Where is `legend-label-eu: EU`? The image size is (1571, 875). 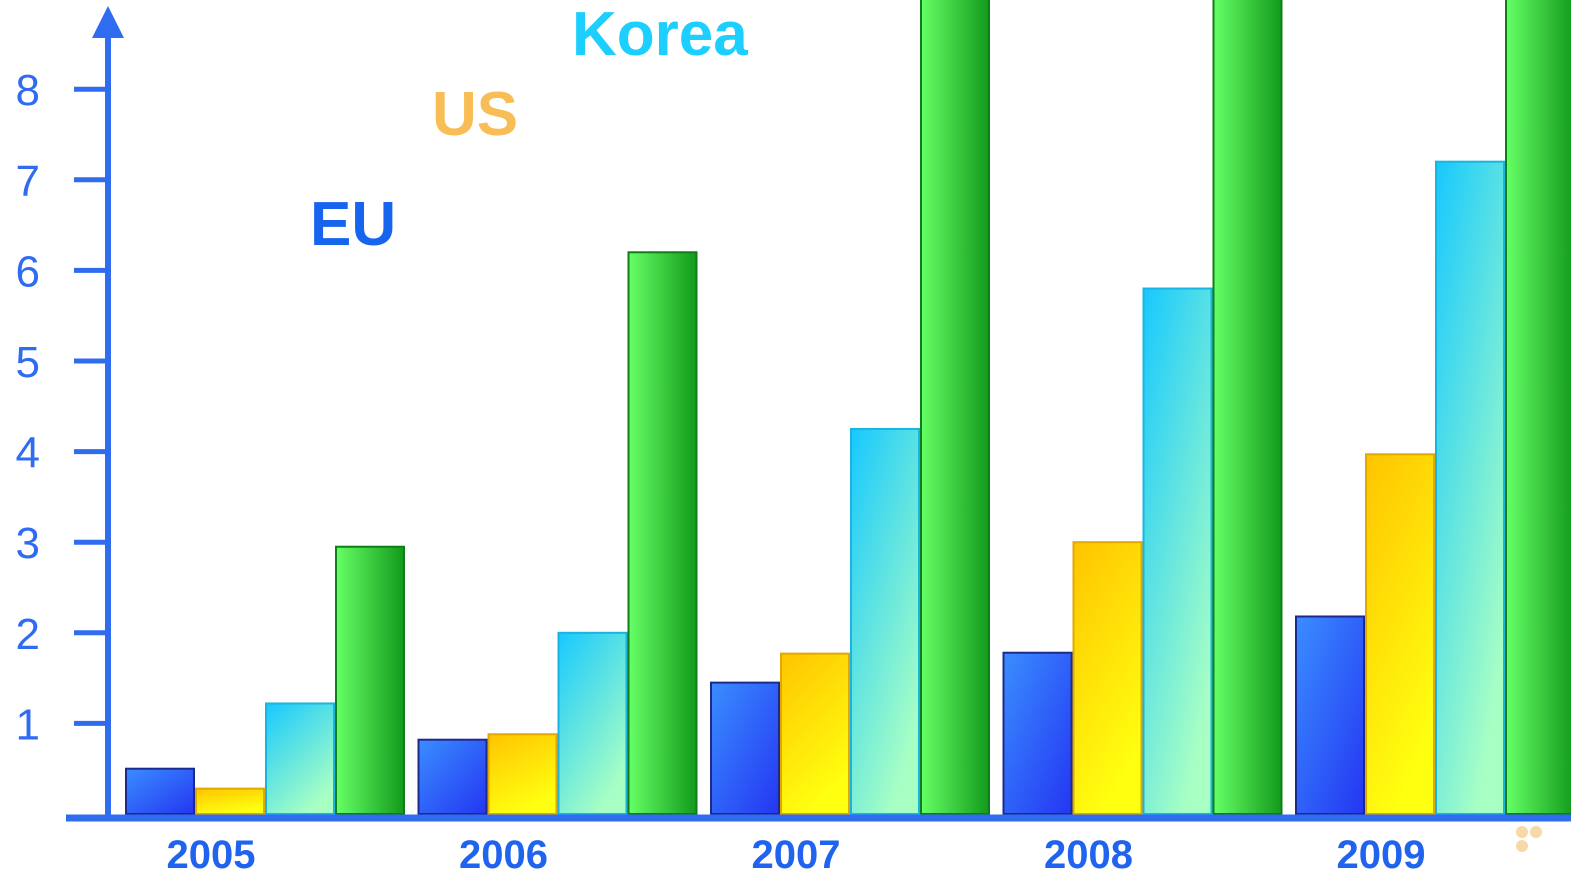 legend-label-eu: EU is located at coordinates (353, 224).